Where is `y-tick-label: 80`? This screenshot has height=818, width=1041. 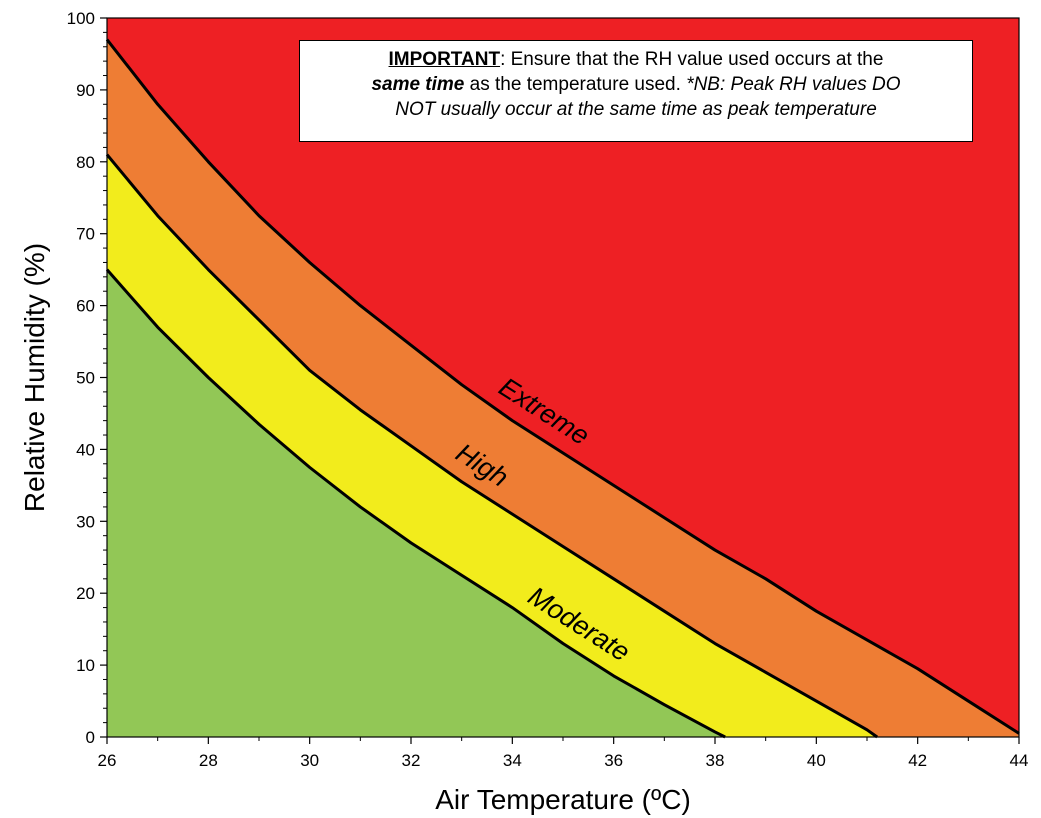
y-tick-label: 80 is located at coordinates (85, 162).